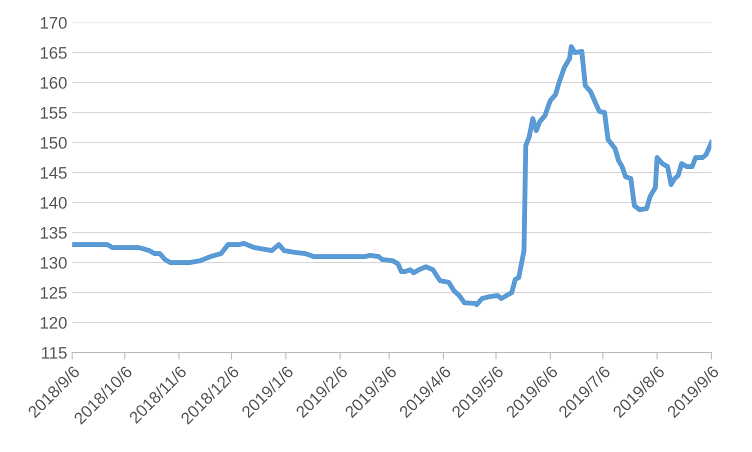 The height and width of the screenshot is (452, 752). What do you see at coordinates (53, 142) in the screenshot?
I see `y-tick-label: 150` at bounding box center [53, 142].